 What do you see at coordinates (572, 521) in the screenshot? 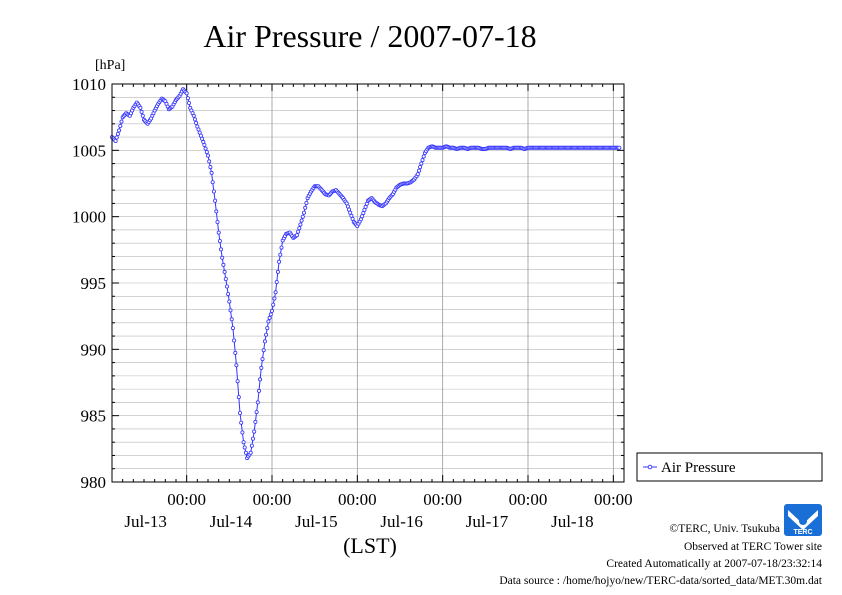
I see `x-tick-date-label: Jul-18` at bounding box center [572, 521].